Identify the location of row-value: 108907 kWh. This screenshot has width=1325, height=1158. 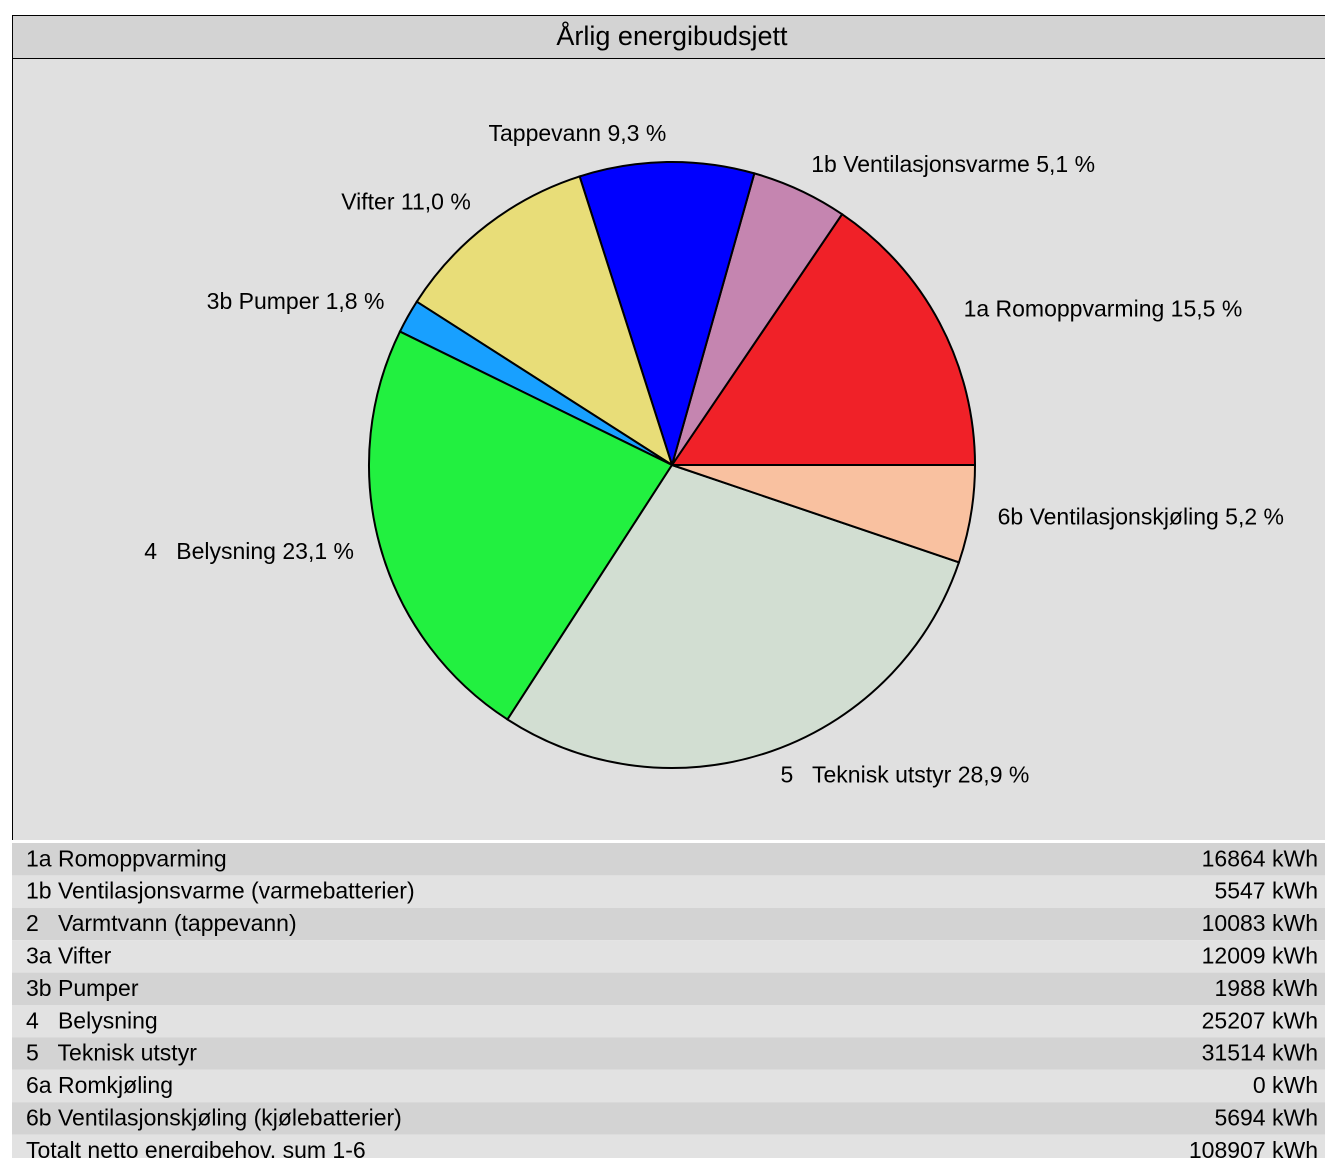
(1253, 1147).